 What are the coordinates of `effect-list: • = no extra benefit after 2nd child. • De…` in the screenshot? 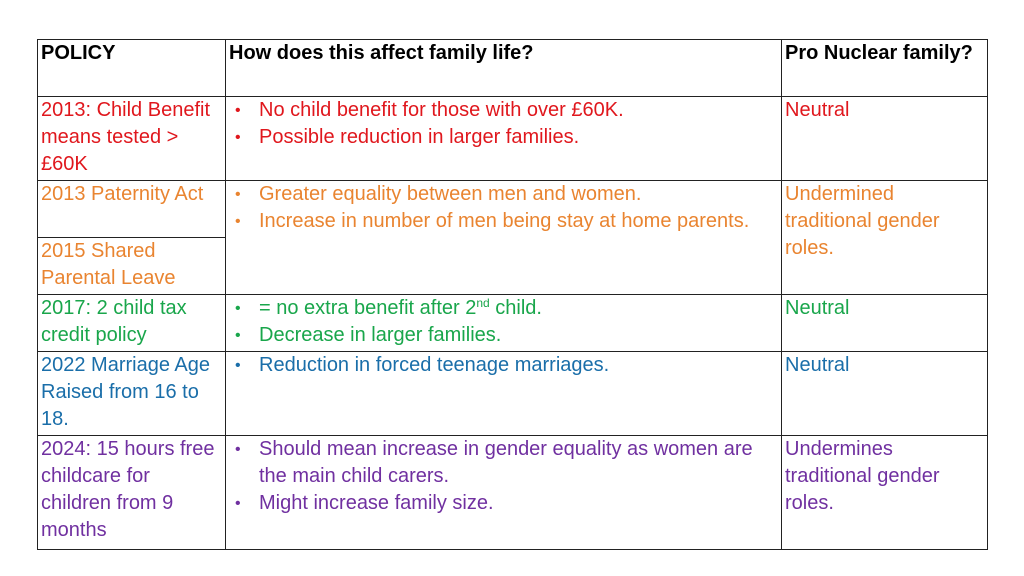 It's located at (503, 323).